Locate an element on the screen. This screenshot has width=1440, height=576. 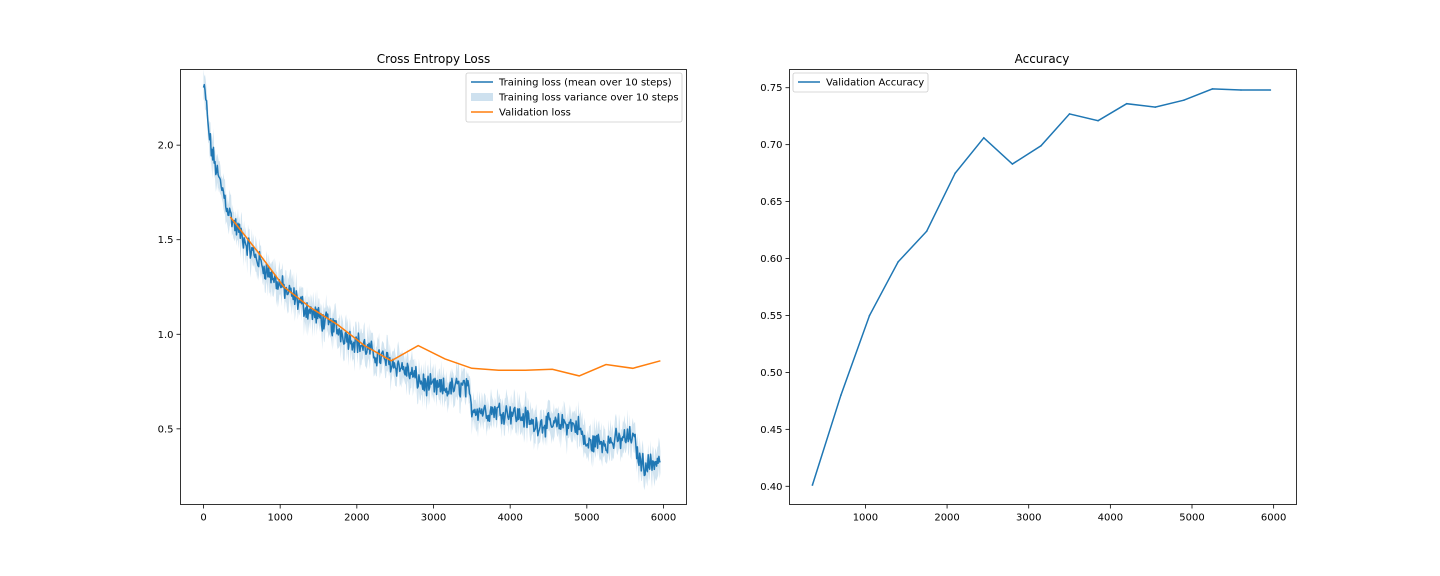
chart1-y-tick-label: 0.55 is located at coordinates (771, 316).